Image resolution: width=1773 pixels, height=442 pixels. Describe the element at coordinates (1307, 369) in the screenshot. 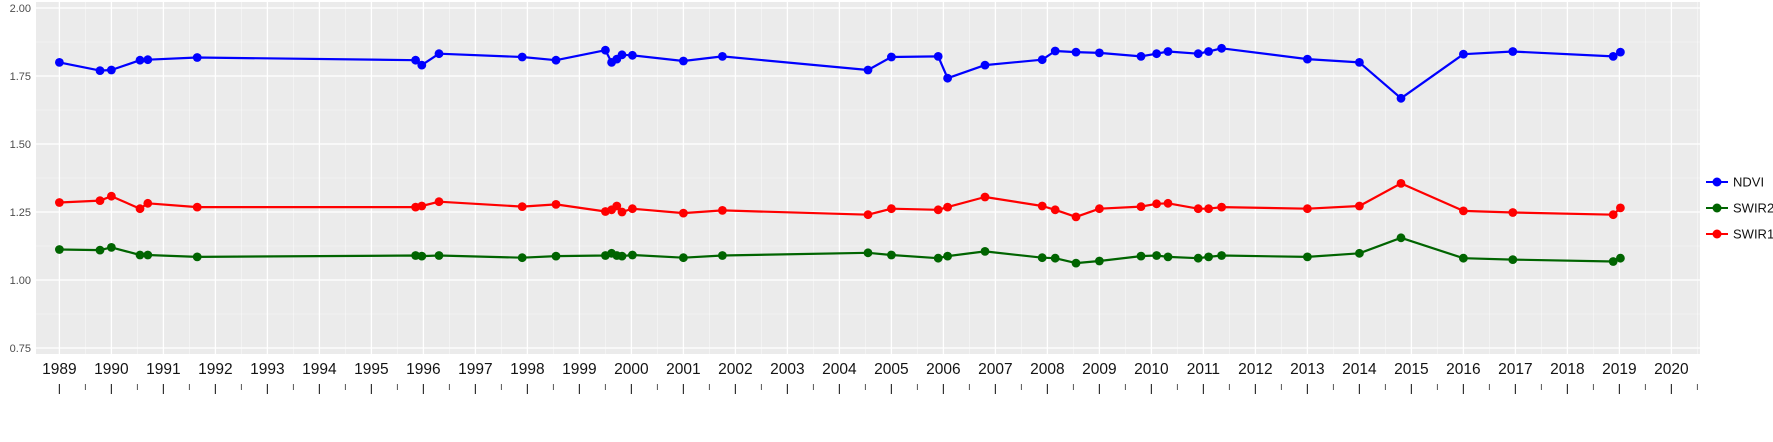

I see `x-tick-label: 2013` at that location.